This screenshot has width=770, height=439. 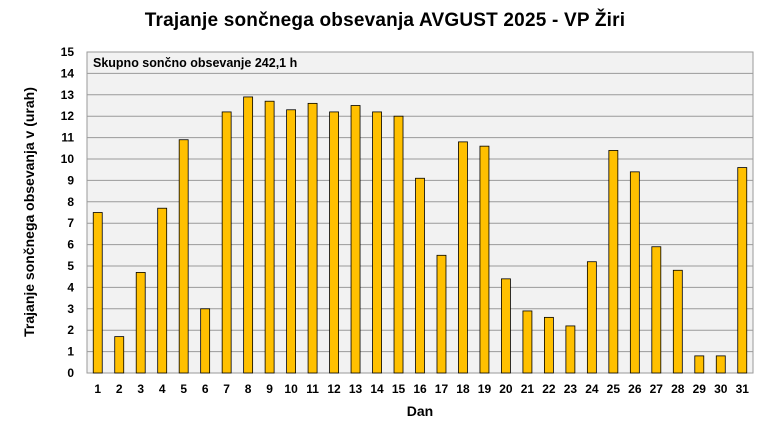 I want to click on x-tick-label: 21, so click(x=528, y=389).